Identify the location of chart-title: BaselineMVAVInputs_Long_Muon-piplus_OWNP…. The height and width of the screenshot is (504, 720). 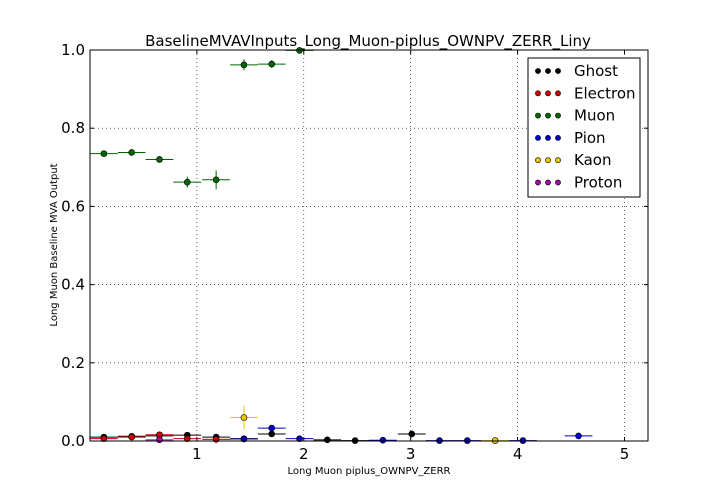
(368, 41).